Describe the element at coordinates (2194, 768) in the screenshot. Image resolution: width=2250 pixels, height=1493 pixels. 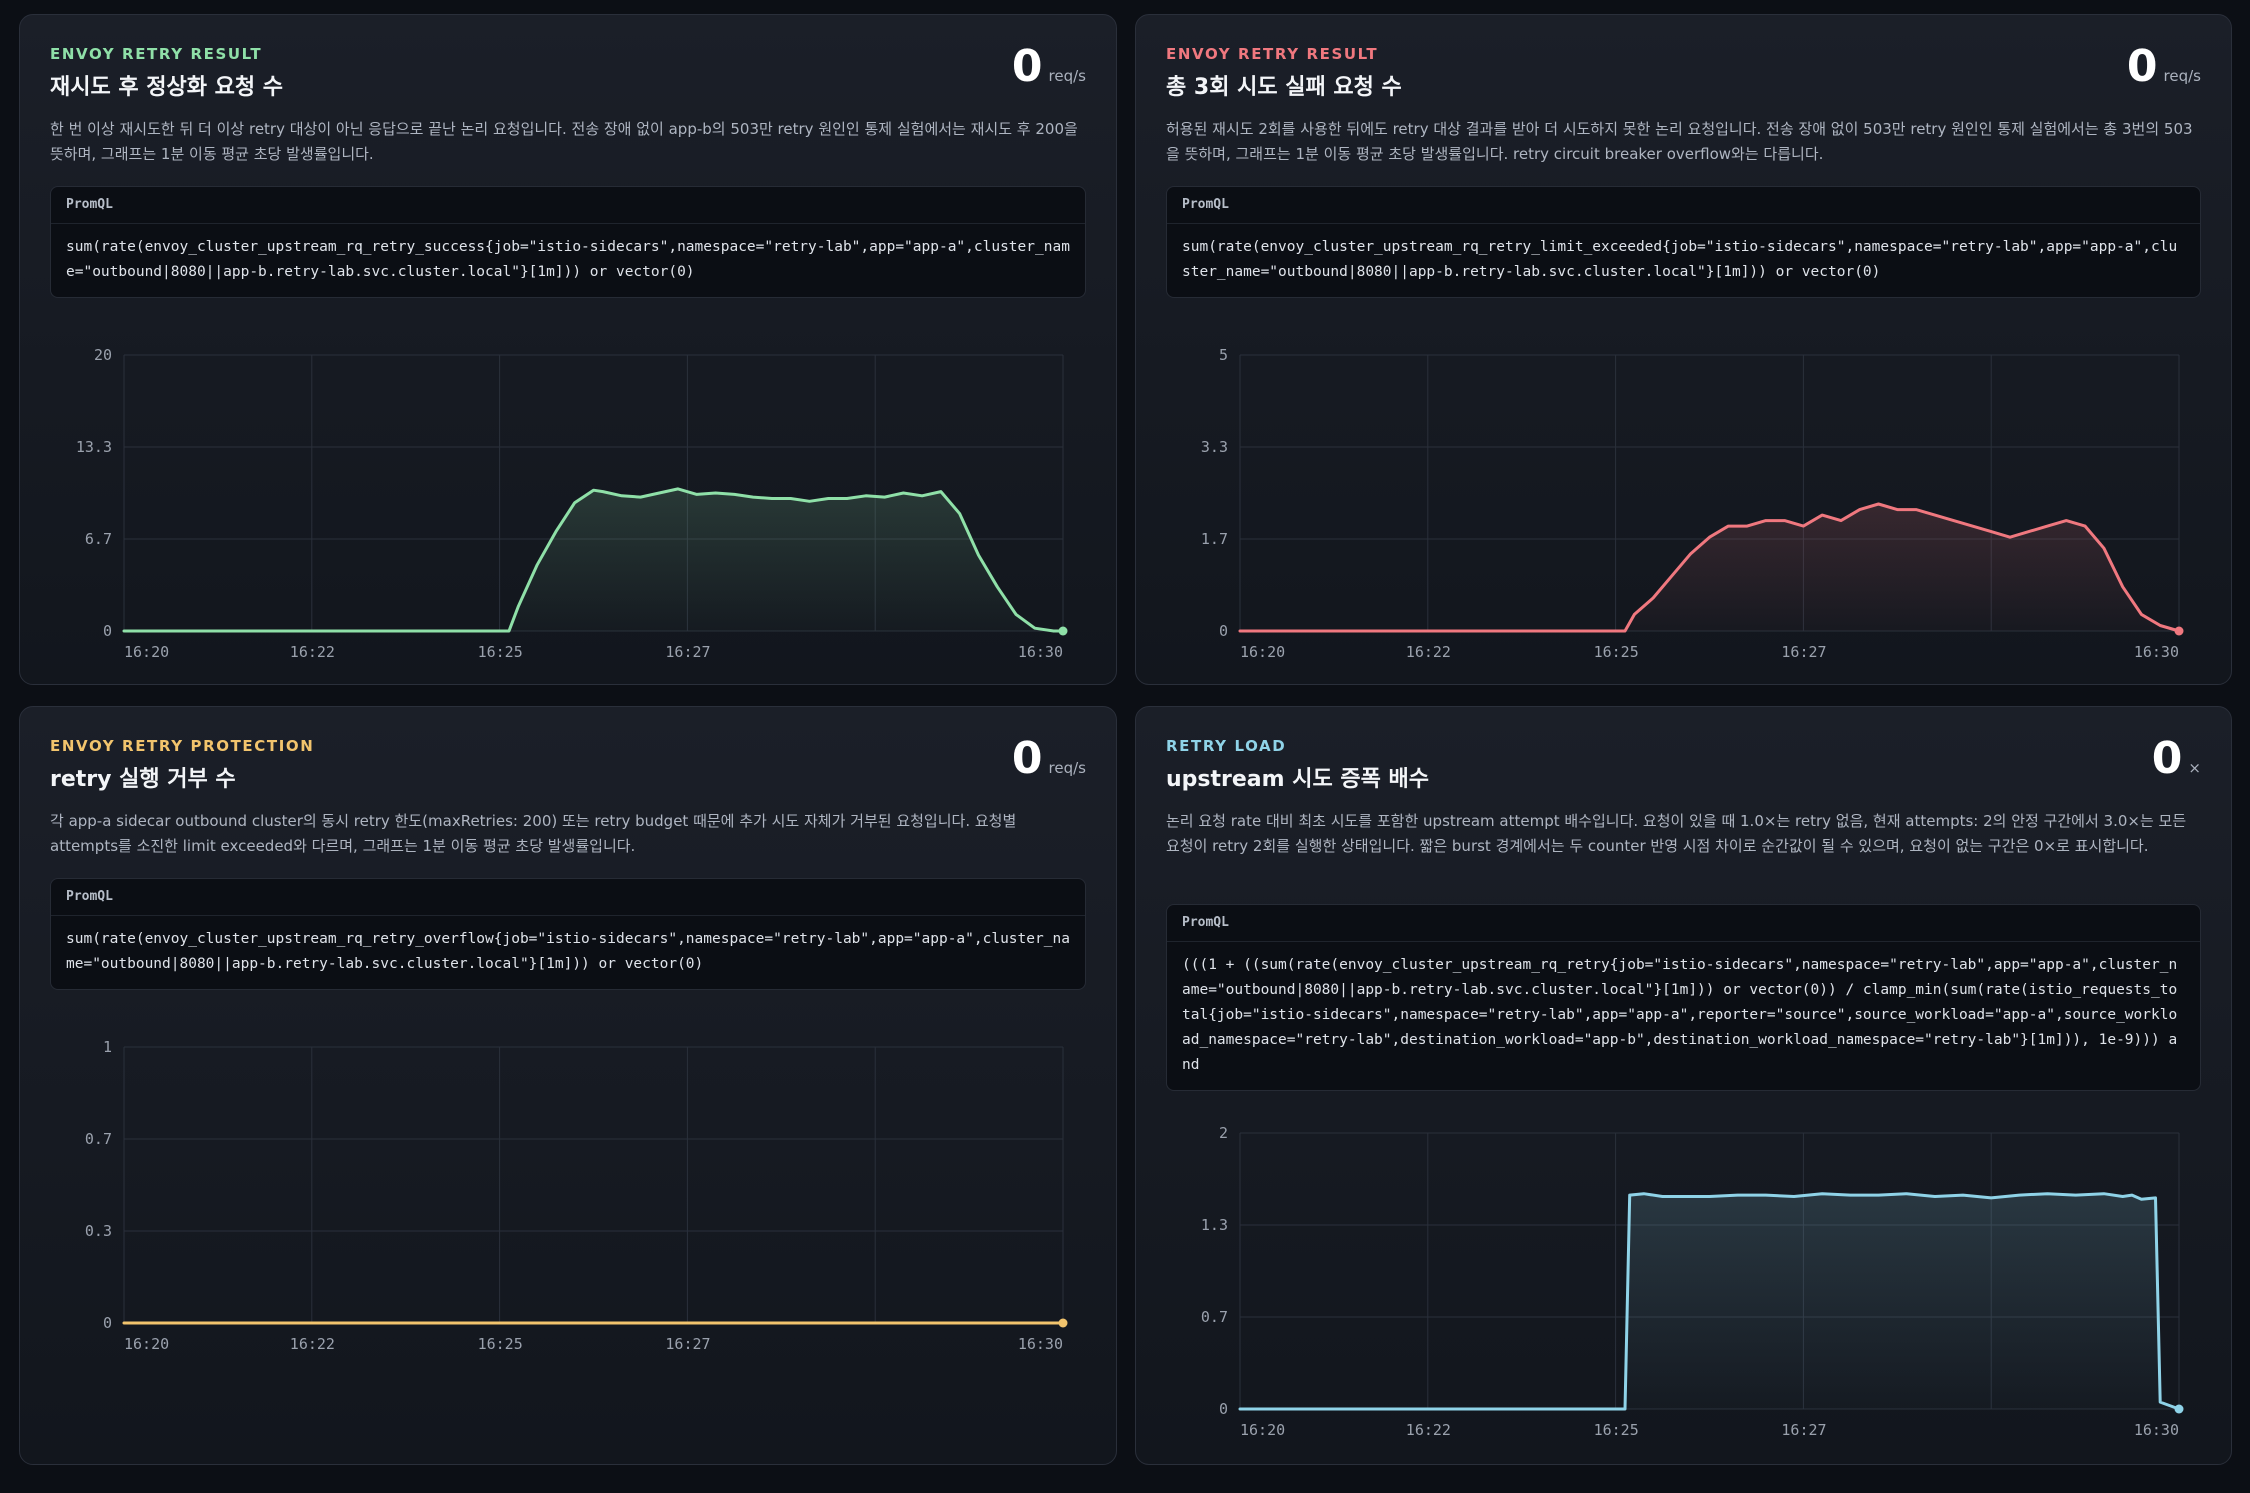
I see `stat-unit: ×` at that location.